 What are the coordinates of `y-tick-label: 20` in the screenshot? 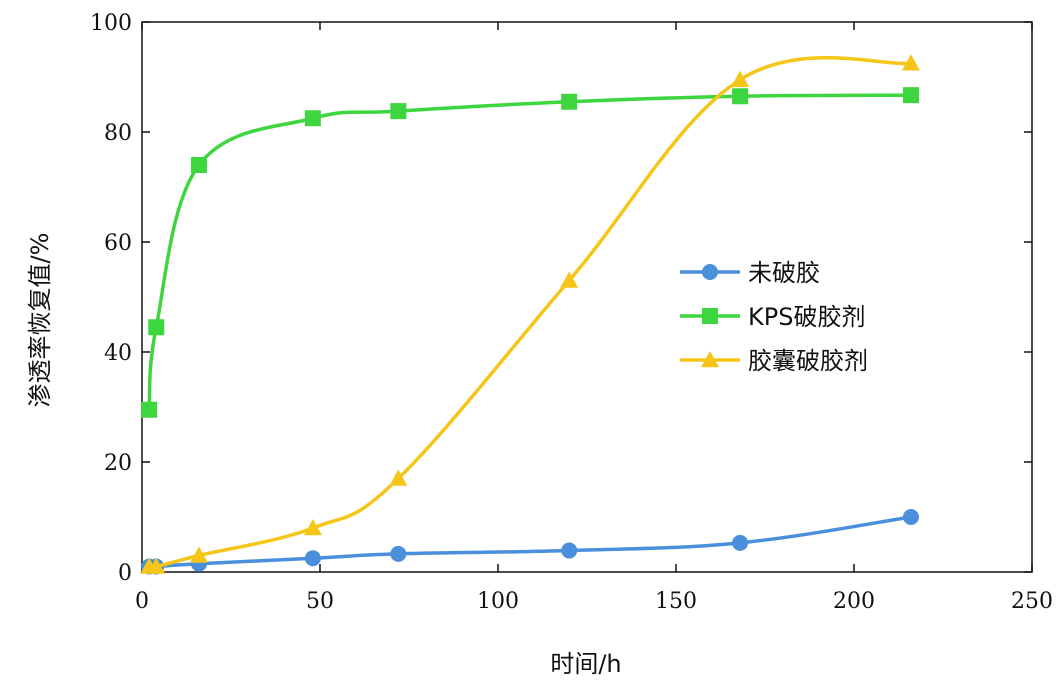 It's located at (118, 463).